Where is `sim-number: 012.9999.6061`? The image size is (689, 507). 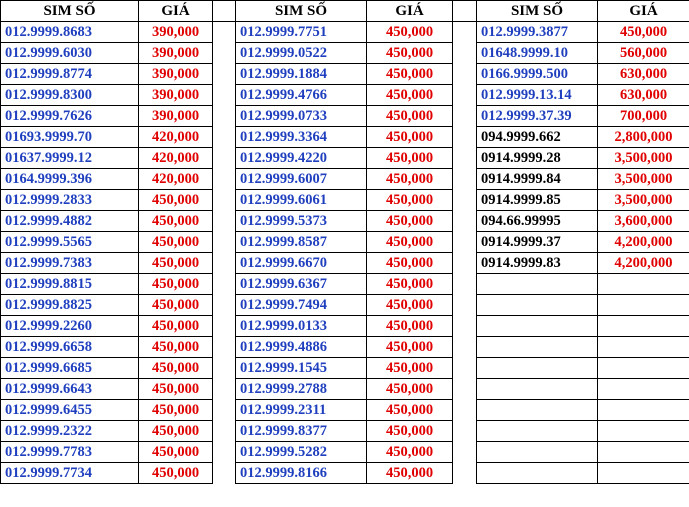 sim-number: 012.9999.6061 is located at coordinates (301, 200).